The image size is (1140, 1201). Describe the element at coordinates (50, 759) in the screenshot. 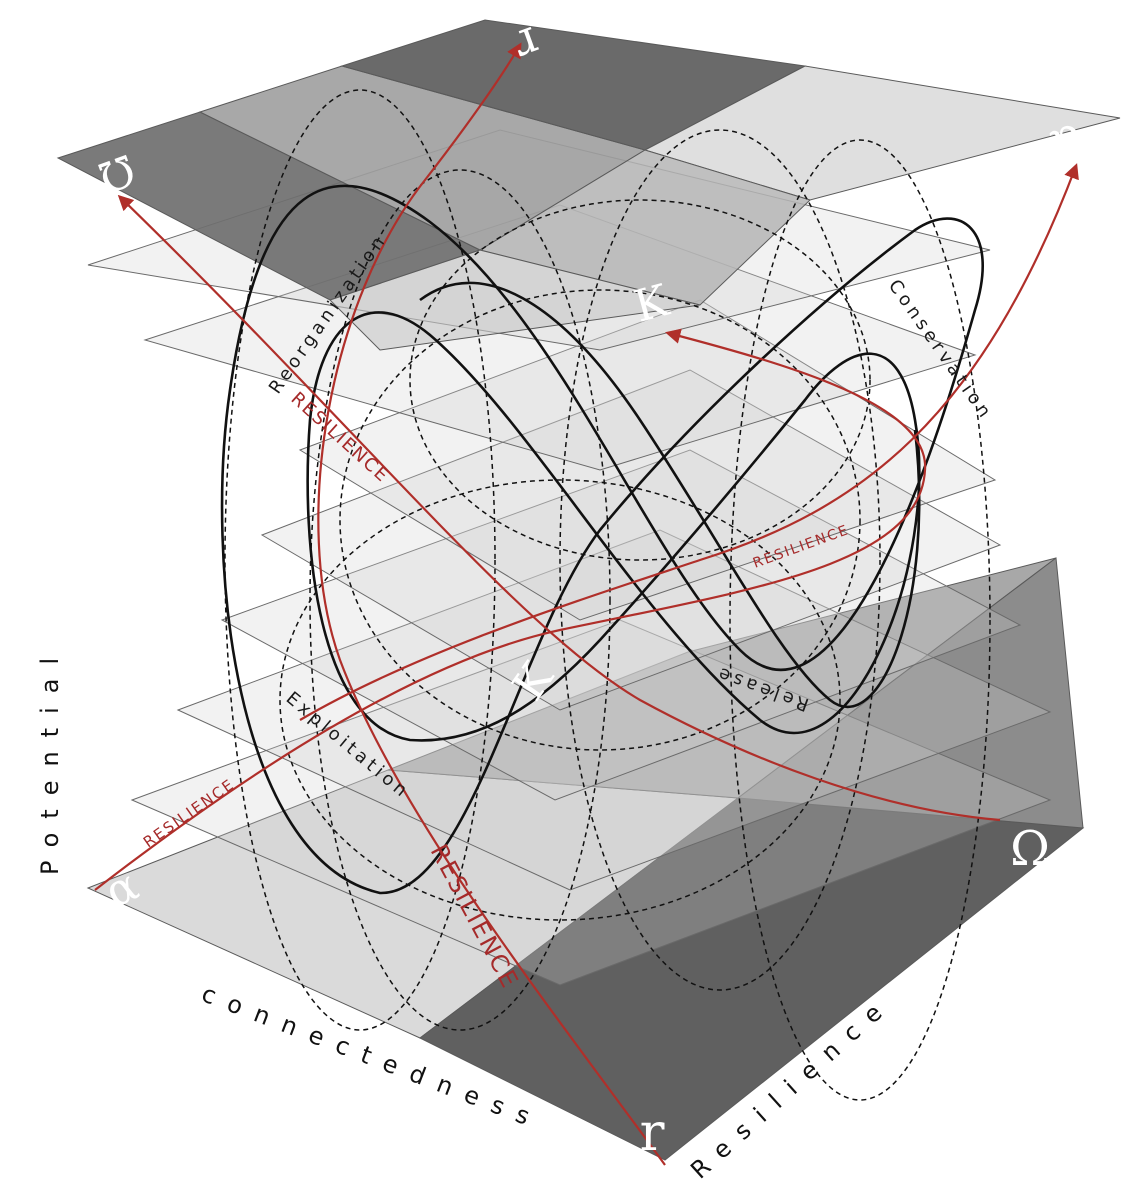

I see `axis-potential: Potential` at that location.